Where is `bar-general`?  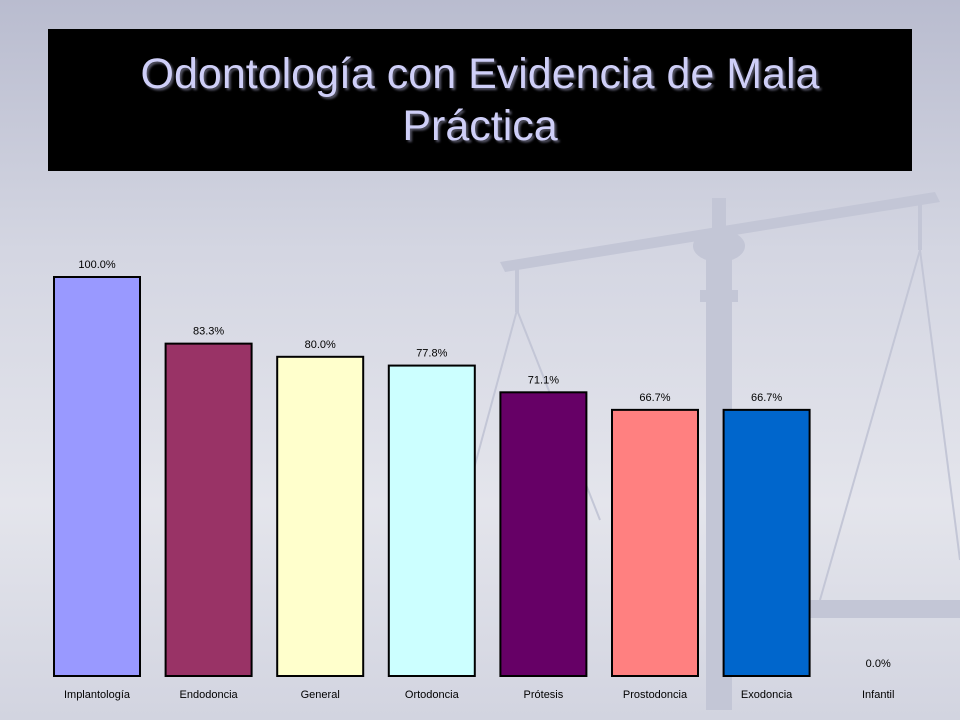 bar-general is located at coordinates (320, 516).